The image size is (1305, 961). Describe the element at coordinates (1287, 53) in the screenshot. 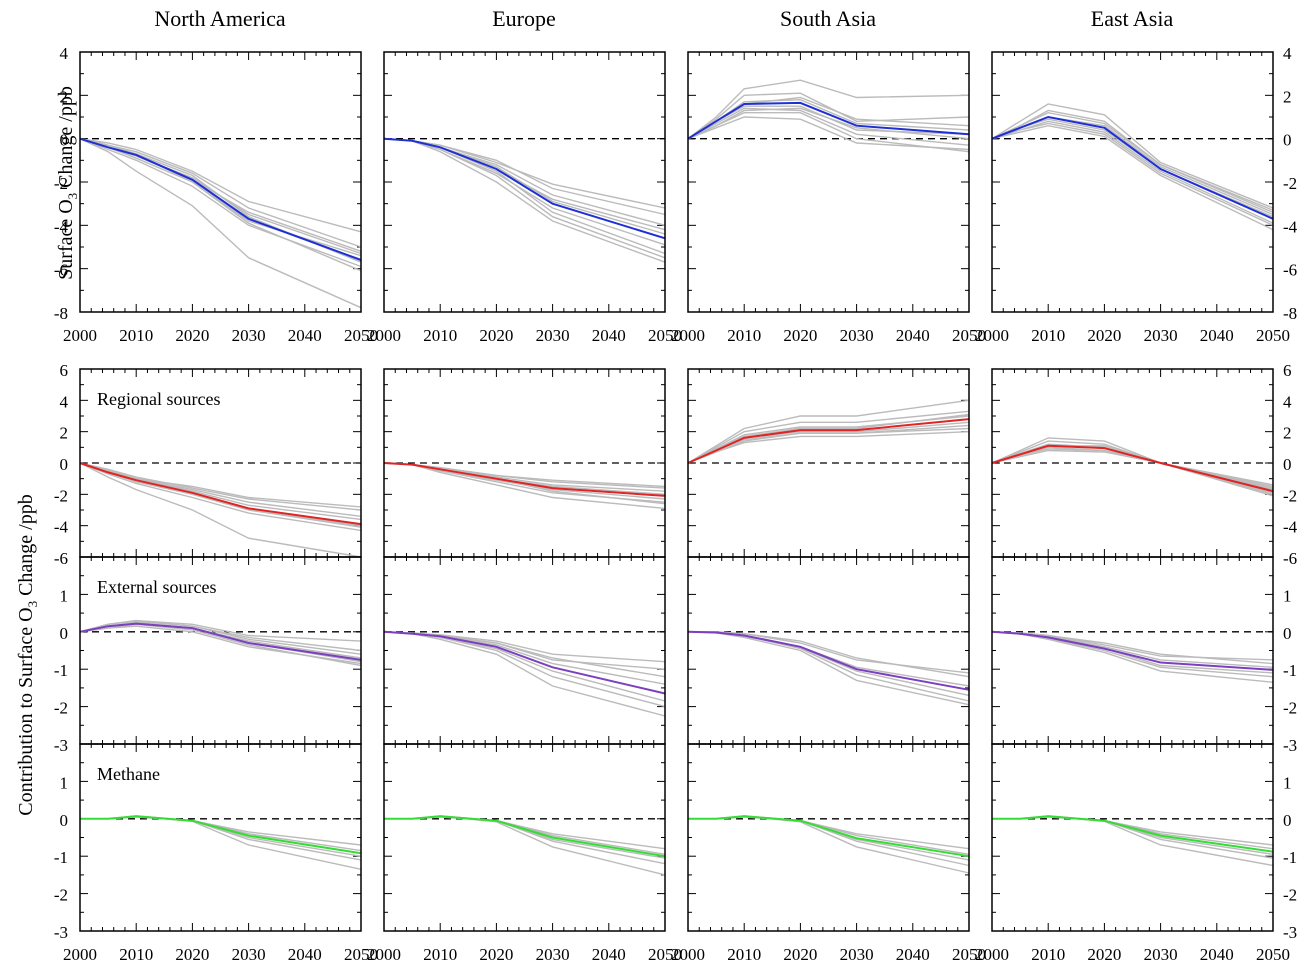

I see `y-tick-label-top-3-4: 4` at that location.